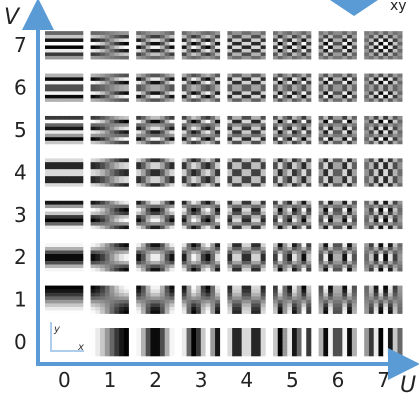 The image size is (419, 400). What do you see at coordinates (64, 215) in the screenshot?
I see `basis-tile-u0-v3` at bounding box center [64, 215].